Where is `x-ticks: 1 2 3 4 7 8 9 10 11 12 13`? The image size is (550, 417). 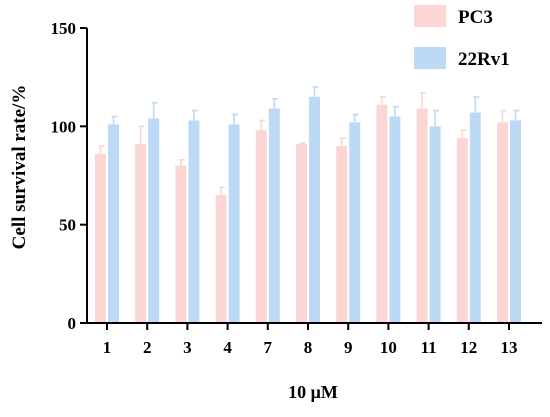 x-ticks: 1 2 3 4 7 8 9 10 11 12 13 is located at coordinates (310, 340).